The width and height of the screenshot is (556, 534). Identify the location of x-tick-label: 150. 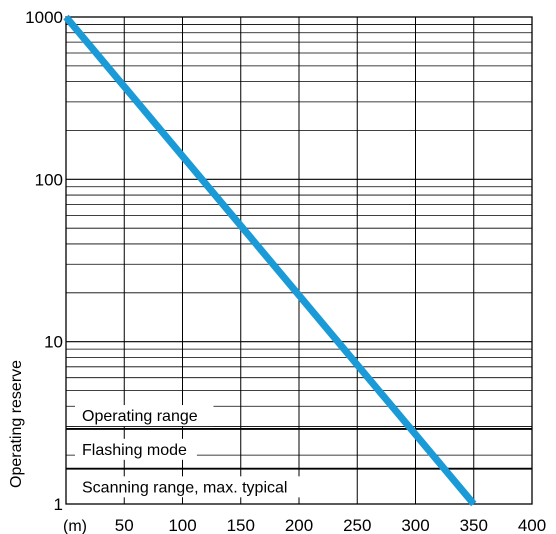
(241, 525).